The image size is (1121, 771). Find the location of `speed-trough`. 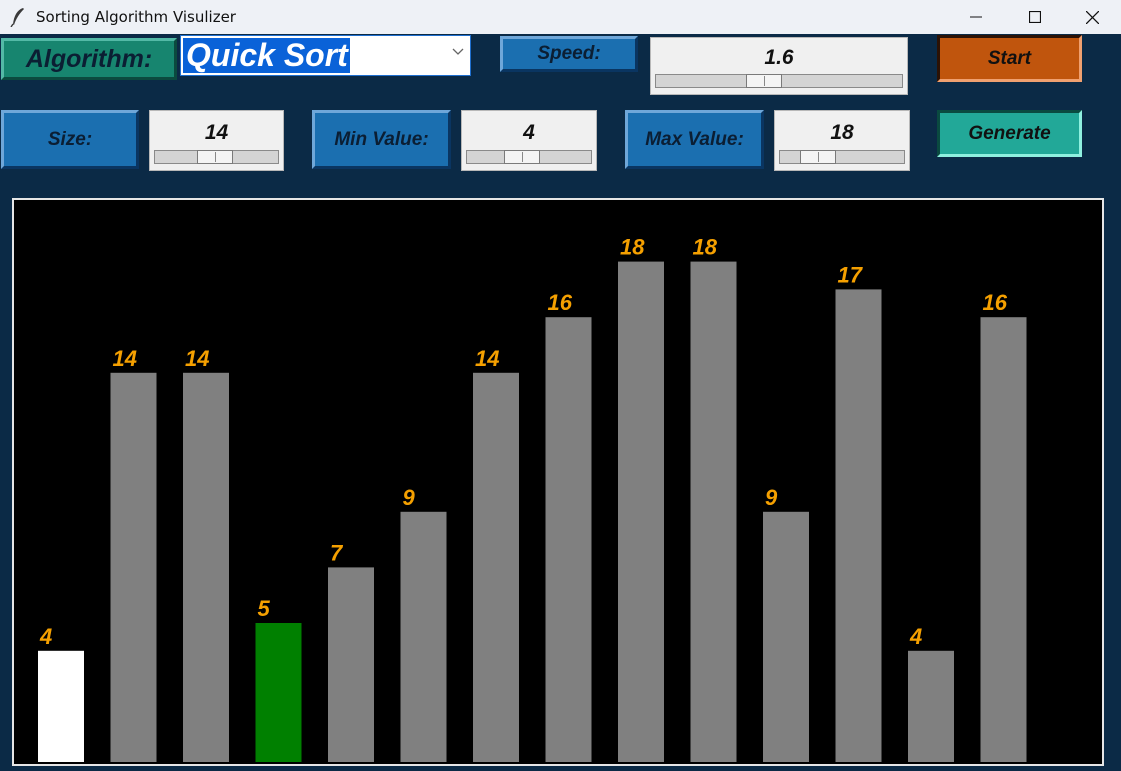

speed-trough is located at coordinates (779, 81).